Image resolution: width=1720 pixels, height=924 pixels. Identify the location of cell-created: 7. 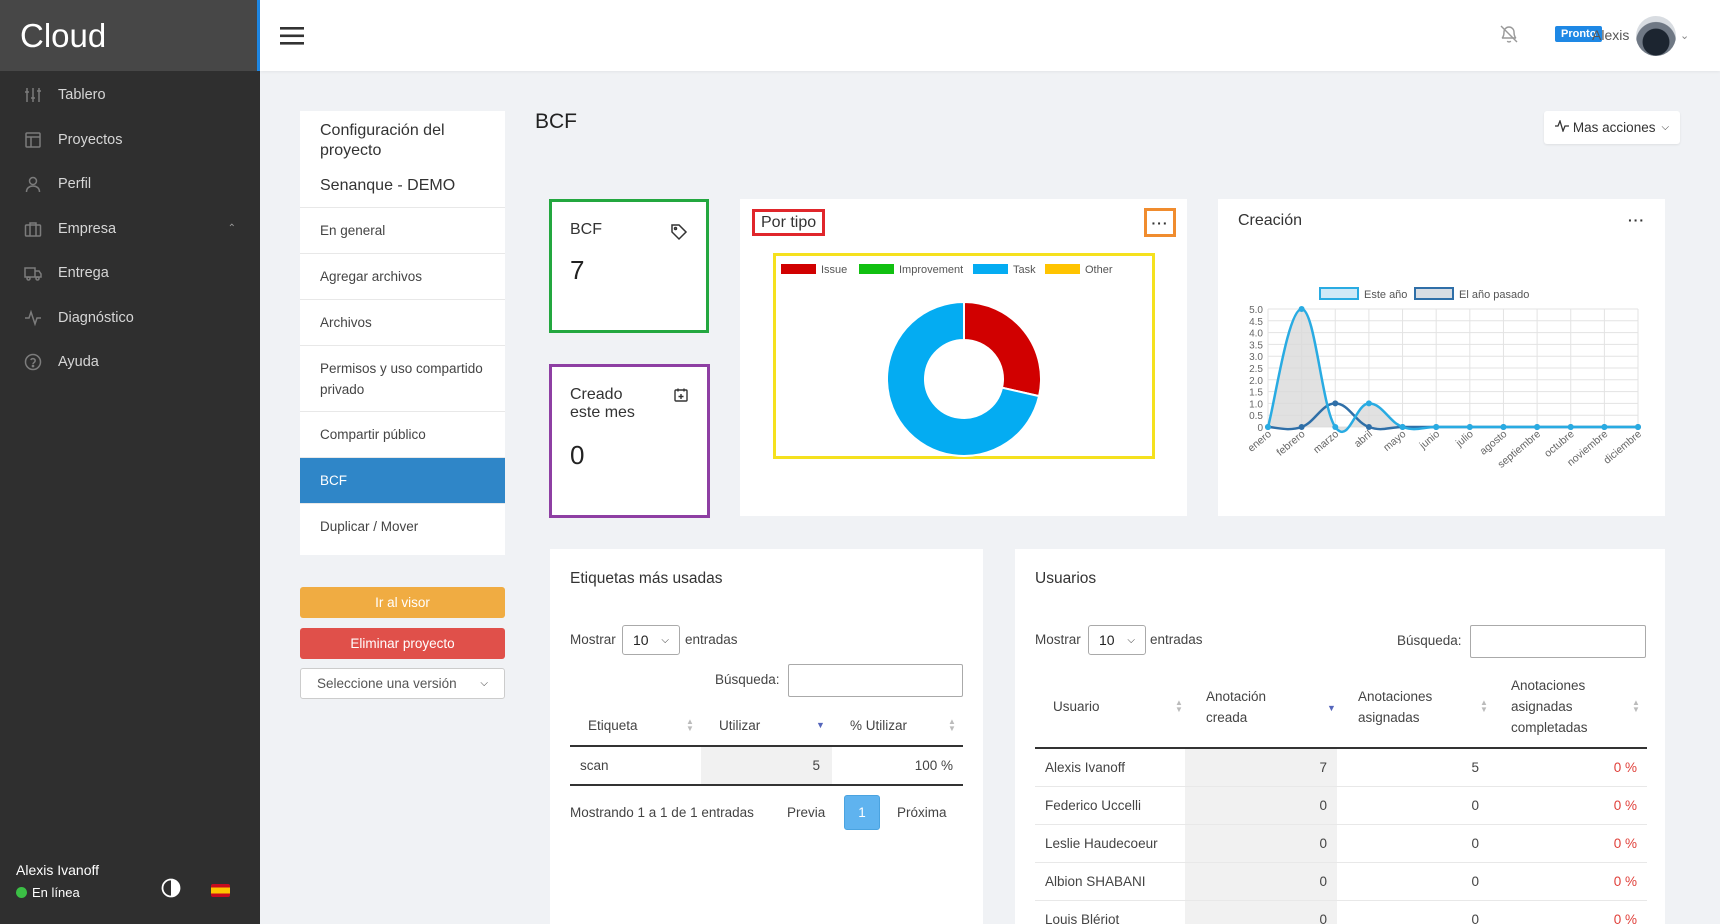
(1261, 767).